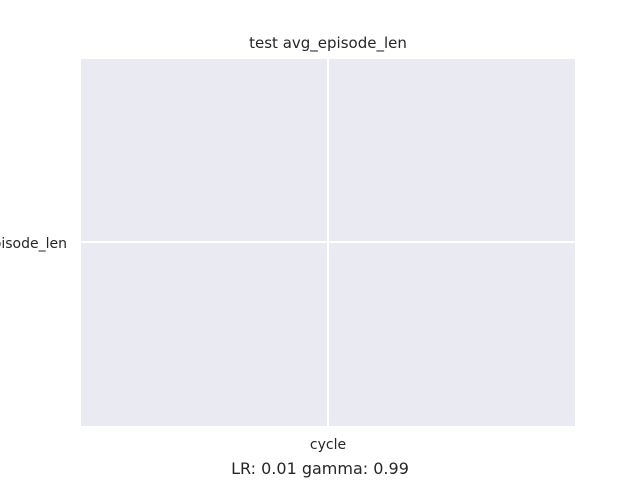 Image resolution: width=640 pixels, height=480 pixels. I want to click on y-axis-label: avg_episode_len, so click(33, 244).